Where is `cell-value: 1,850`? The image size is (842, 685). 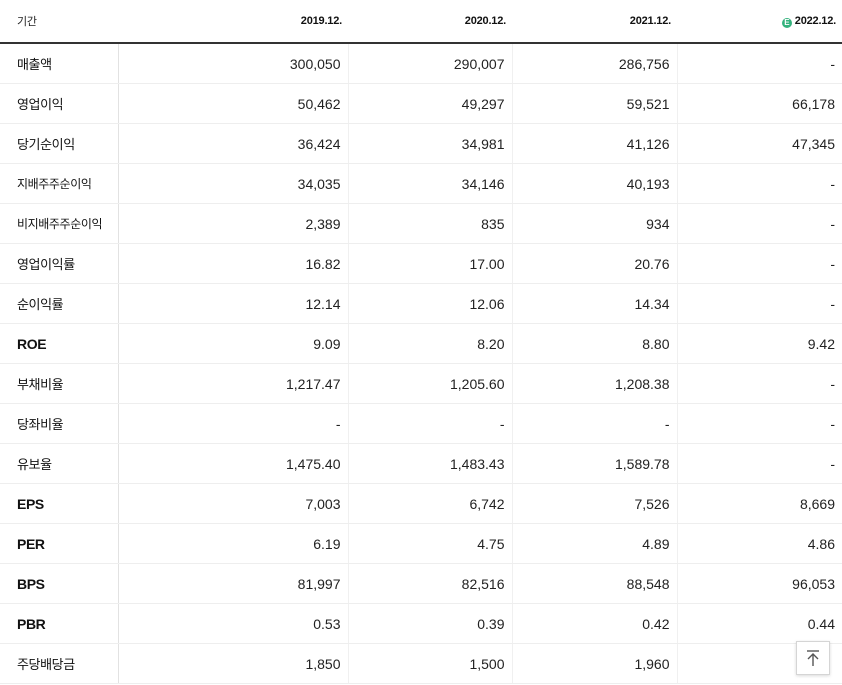 cell-value: 1,850 is located at coordinates (233, 663).